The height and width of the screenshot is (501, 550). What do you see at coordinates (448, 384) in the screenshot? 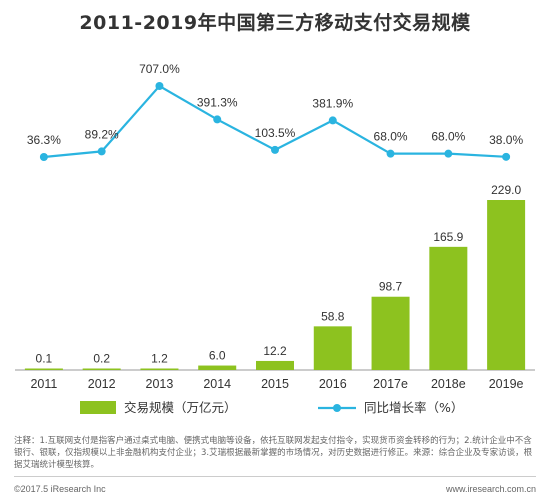
I see `x-tick-label: 2018e` at bounding box center [448, 384].